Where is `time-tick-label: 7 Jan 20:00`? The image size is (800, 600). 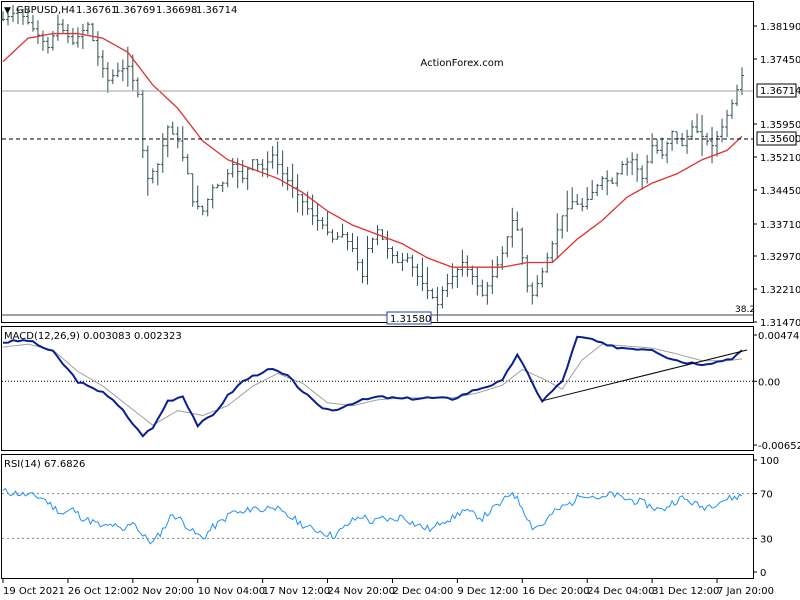
time-tick-label: 7 Jan 20:00 is located at coordinates (745, 591).